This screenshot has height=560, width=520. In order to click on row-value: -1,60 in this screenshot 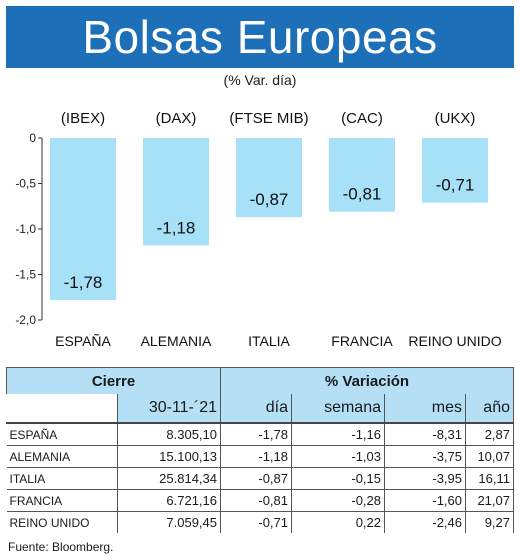, I will do `click(425, 500)`.